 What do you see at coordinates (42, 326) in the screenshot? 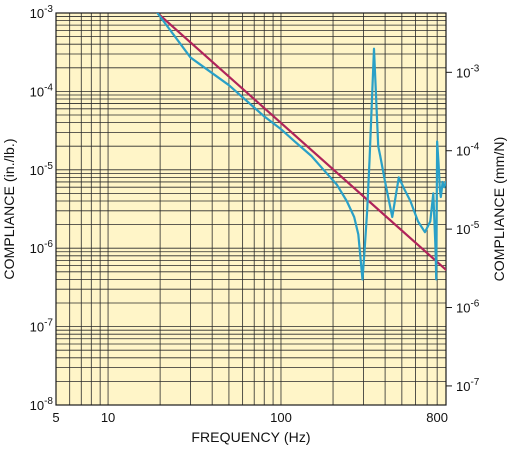
I see `y-tick-label: 10⁻⁷` at bounding box center [42, 326].